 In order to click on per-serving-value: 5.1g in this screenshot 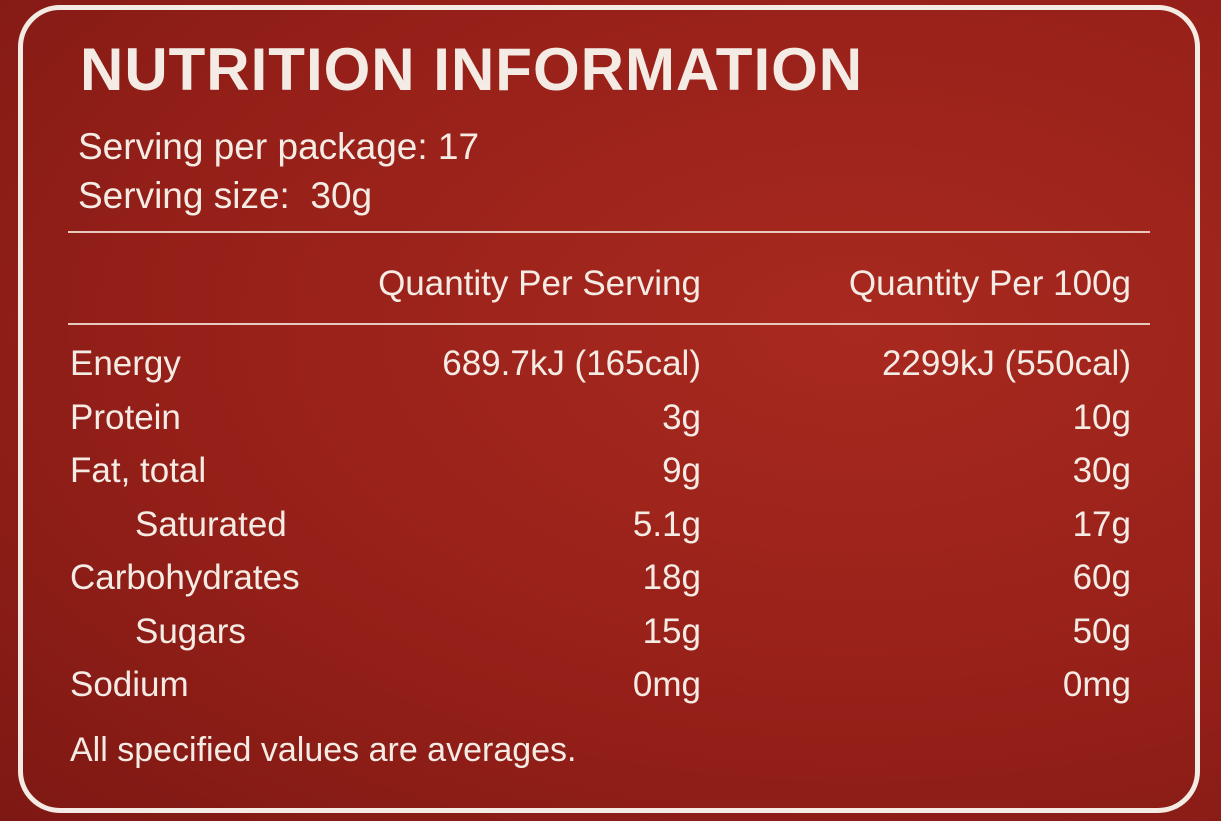, I will do `click(666, 524)`.